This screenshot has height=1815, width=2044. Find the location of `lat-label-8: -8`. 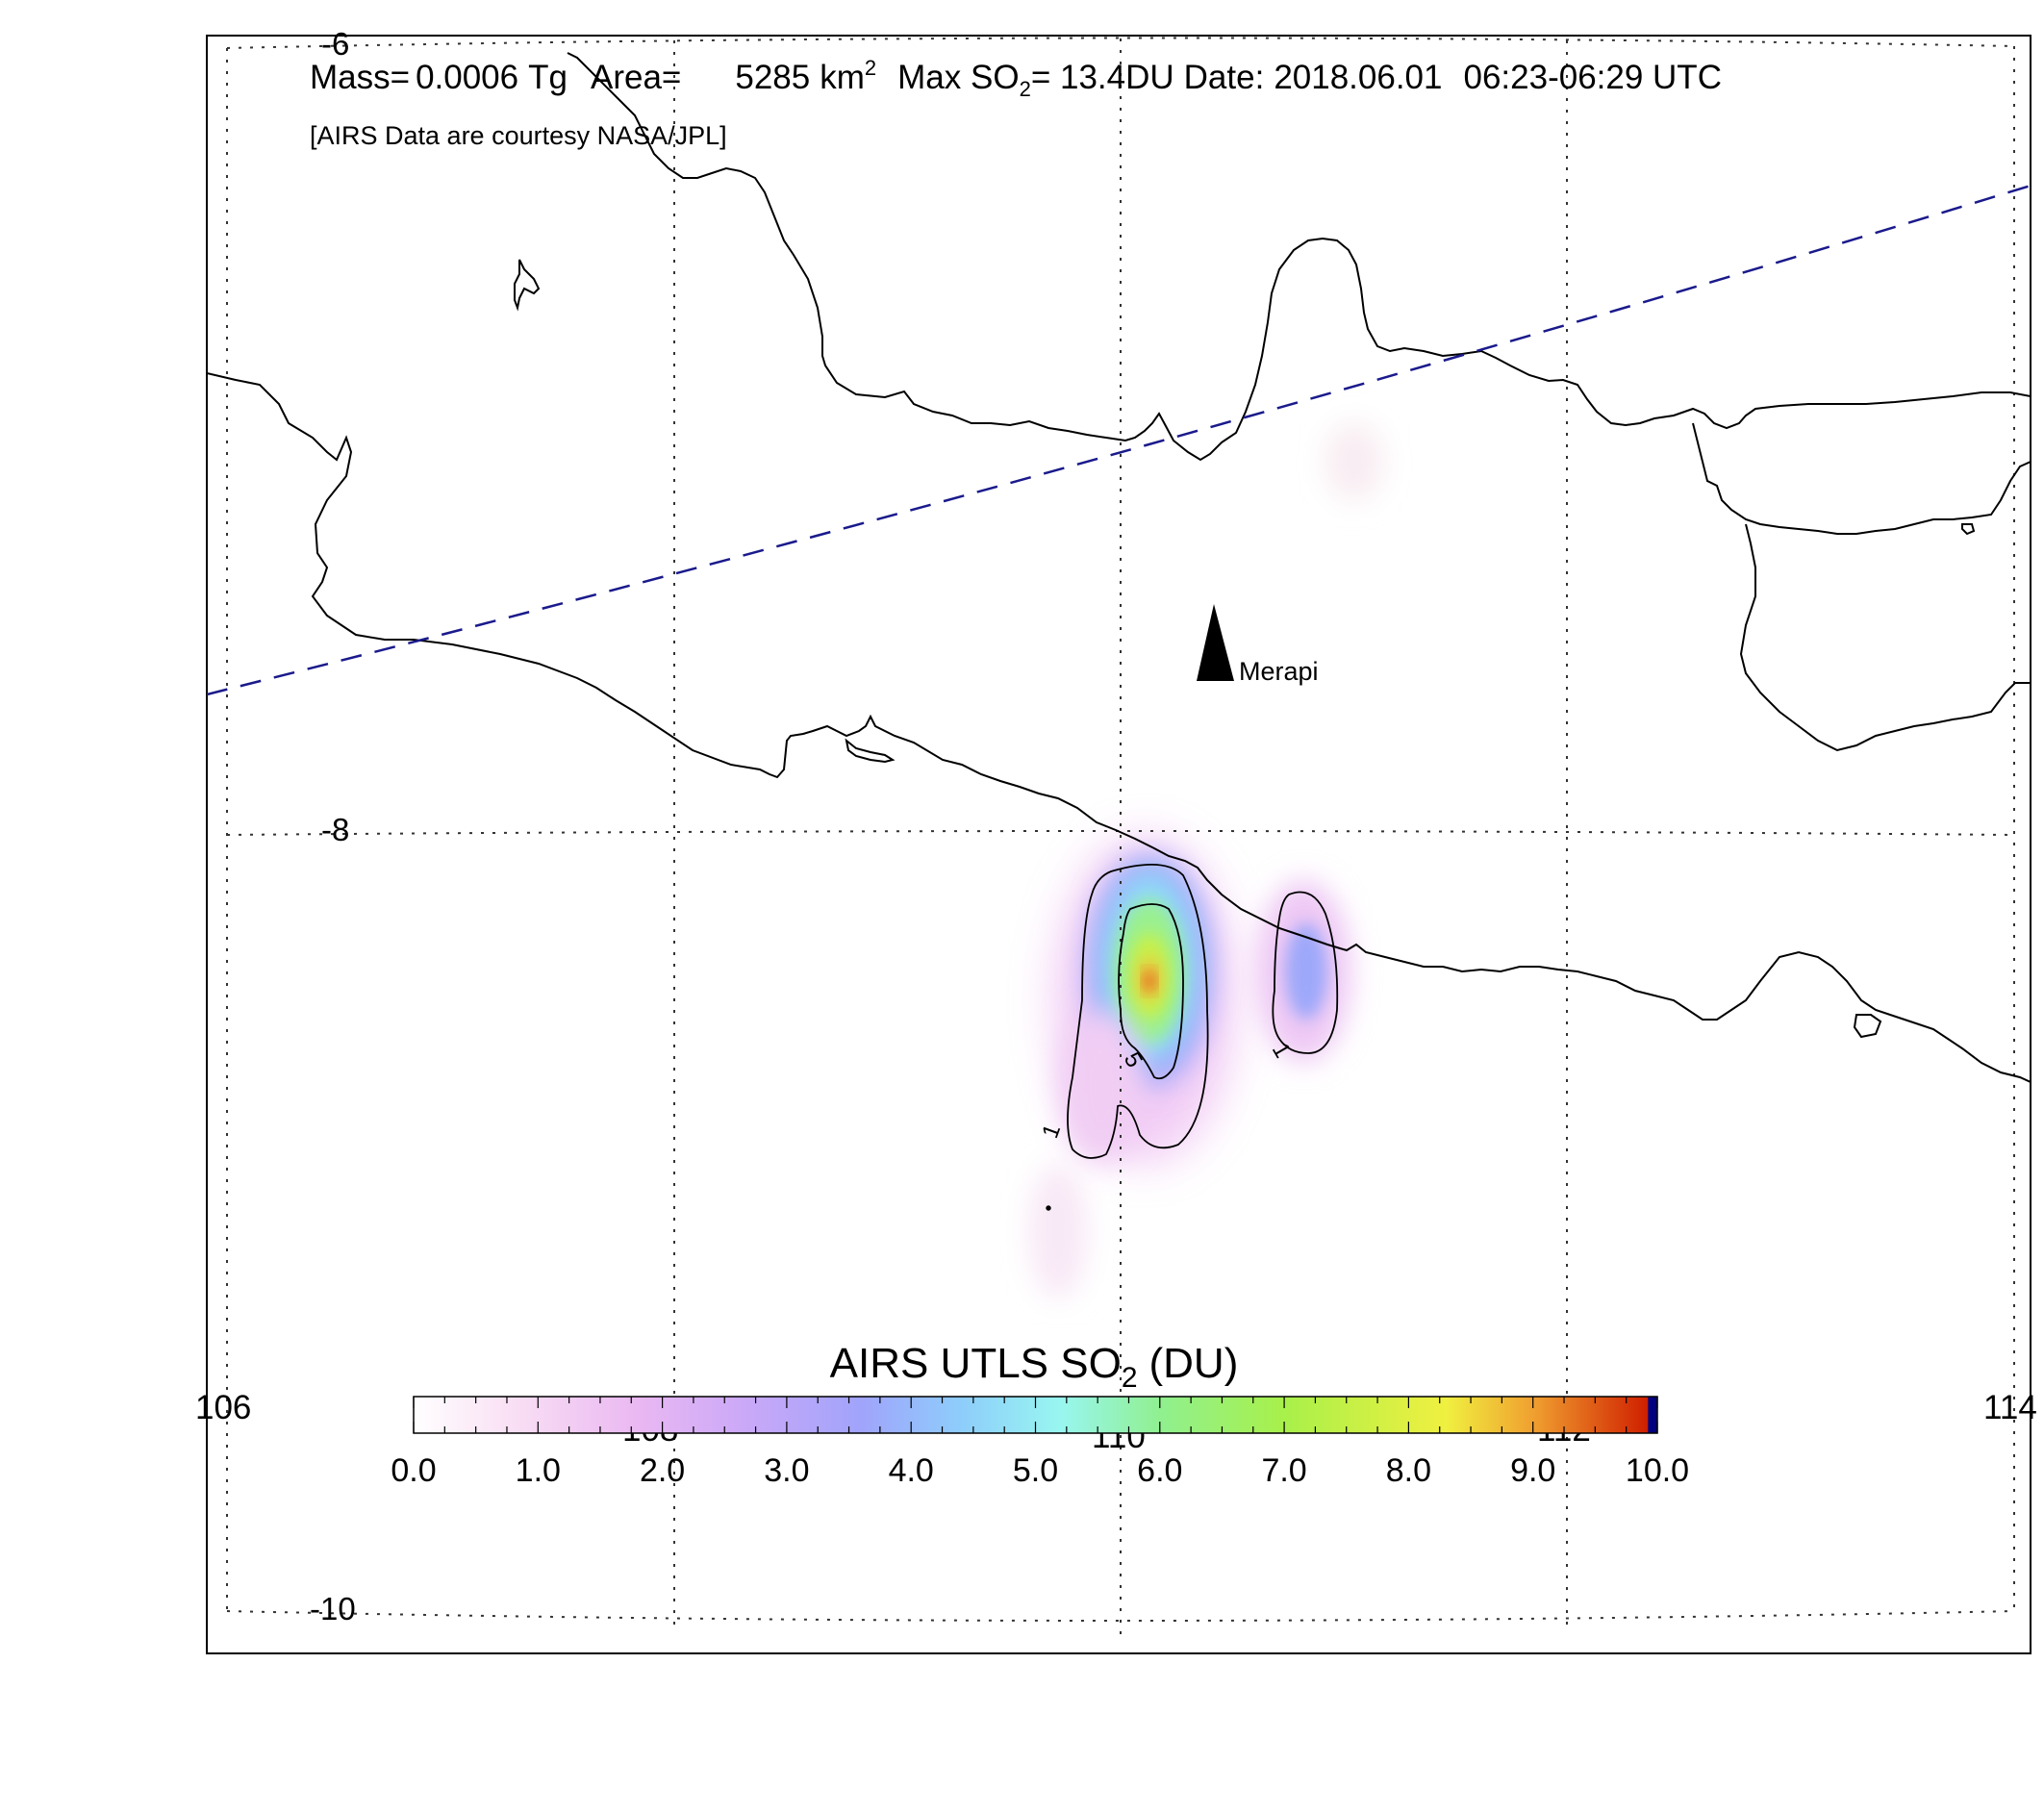

lat-label-8: -8 is located at coordinates (335, 829).